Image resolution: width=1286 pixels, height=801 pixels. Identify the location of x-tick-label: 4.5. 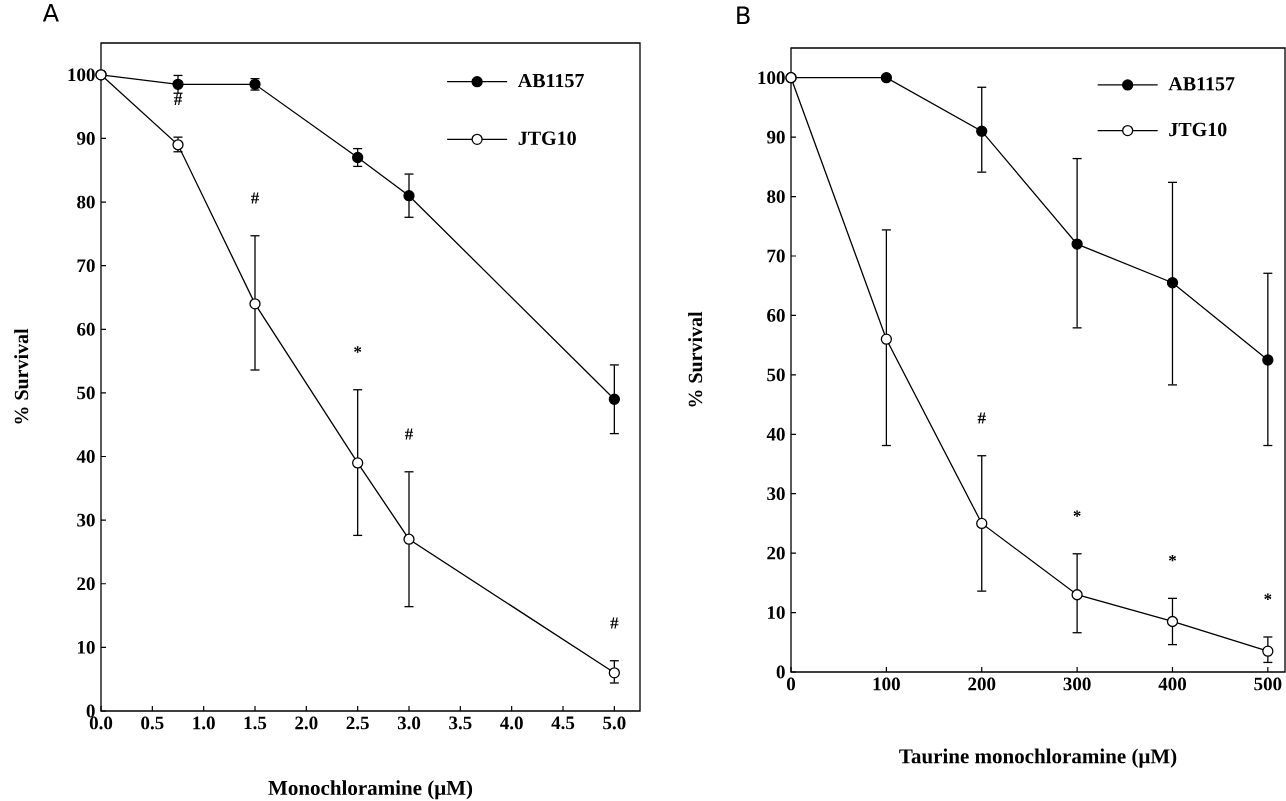
(563, 723).